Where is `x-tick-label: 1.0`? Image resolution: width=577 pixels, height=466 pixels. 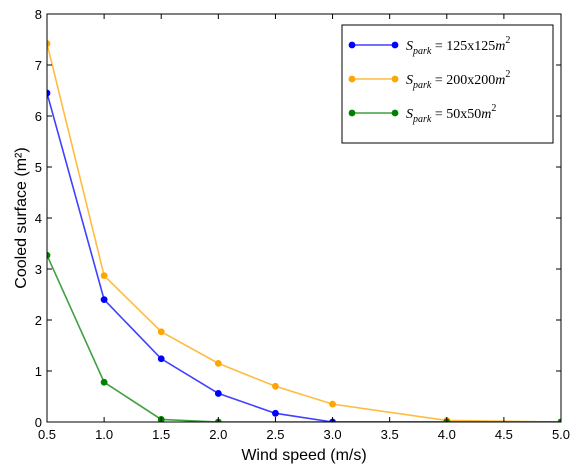
x-tick-label: 1.0 is located at coordinates (104, 434).